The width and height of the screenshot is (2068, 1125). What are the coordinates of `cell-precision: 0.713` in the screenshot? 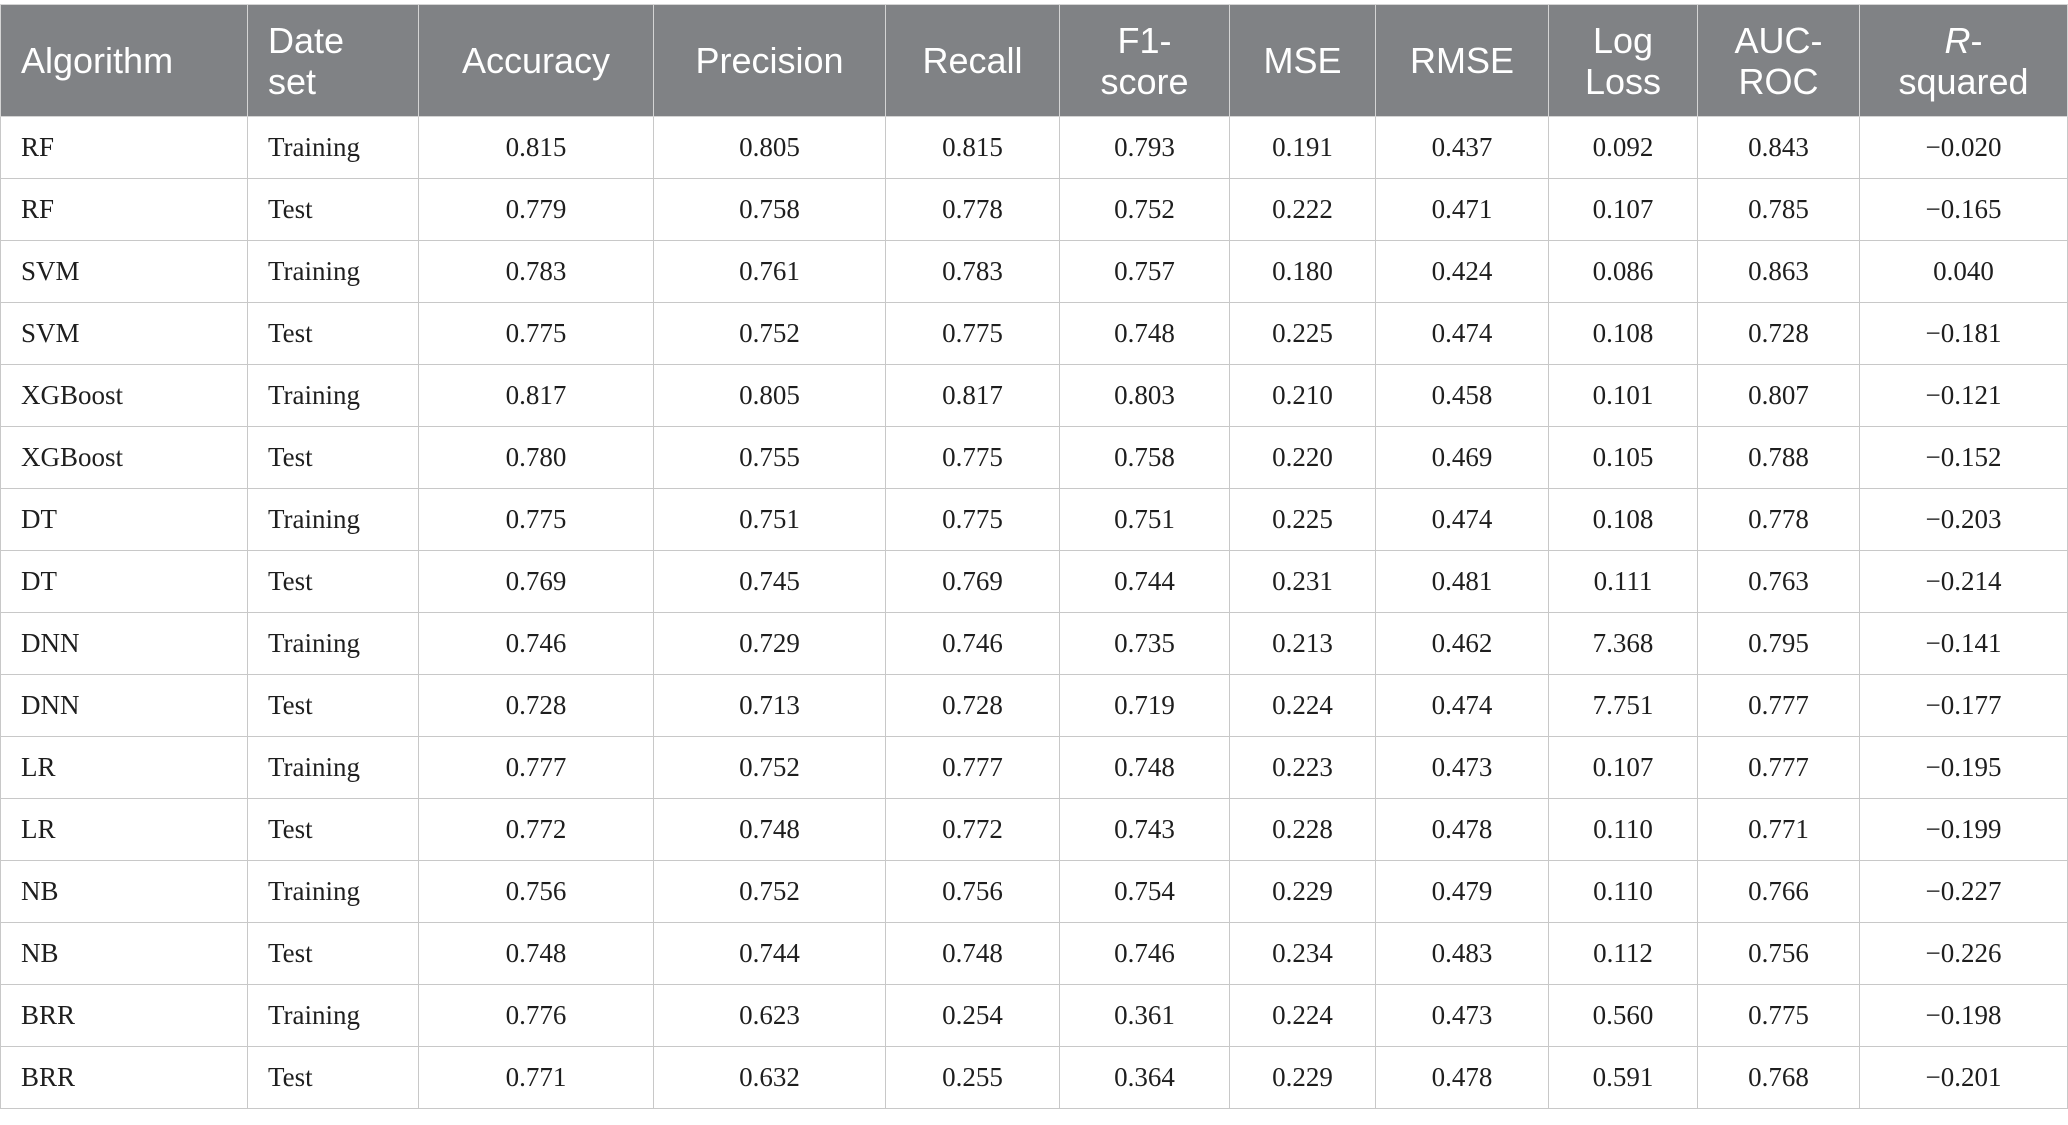 It's located at (769, 705).